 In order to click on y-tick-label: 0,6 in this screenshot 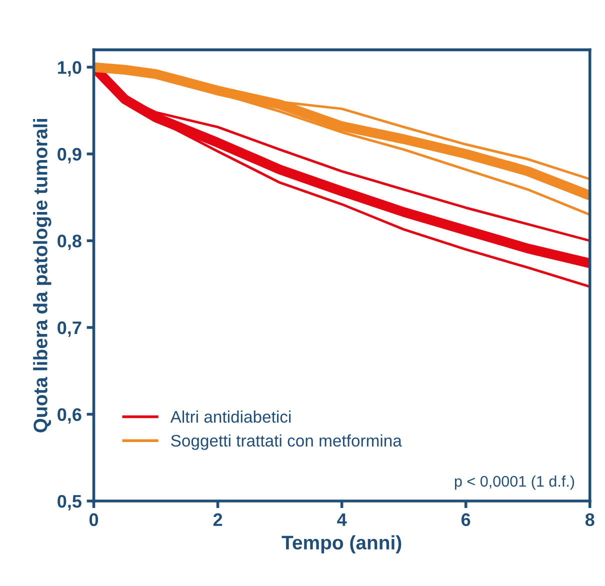, I will do `click(70, 416)`.